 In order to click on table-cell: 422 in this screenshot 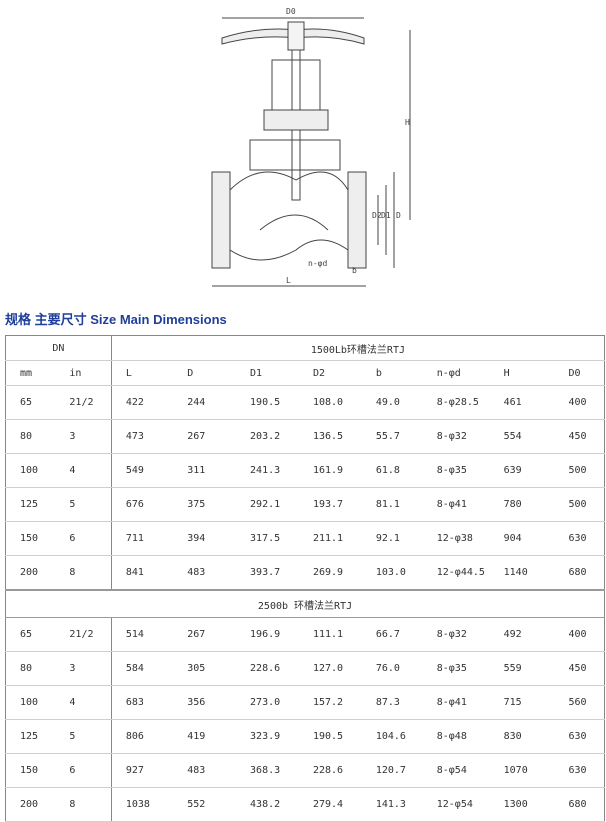, I will do `click(142, 402)`.